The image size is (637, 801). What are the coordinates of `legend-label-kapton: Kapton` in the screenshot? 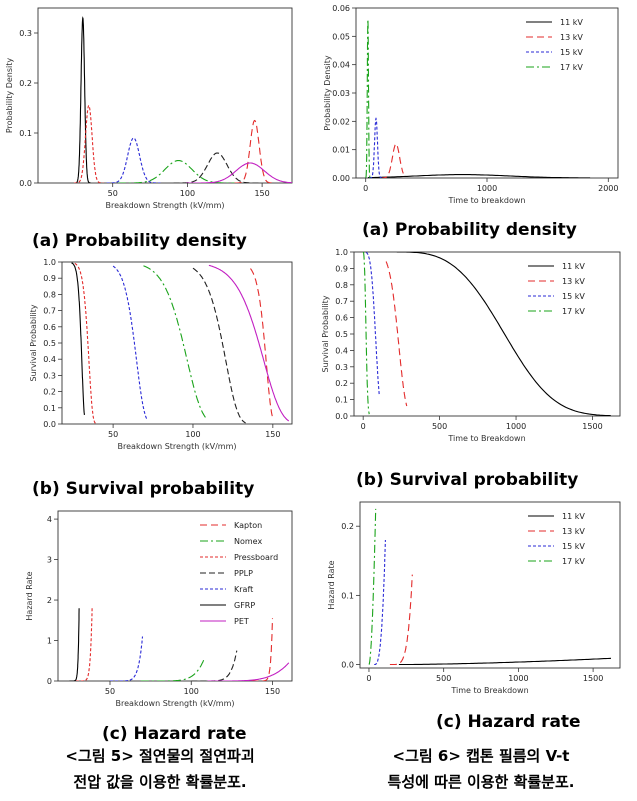 It's located at (248, 525).